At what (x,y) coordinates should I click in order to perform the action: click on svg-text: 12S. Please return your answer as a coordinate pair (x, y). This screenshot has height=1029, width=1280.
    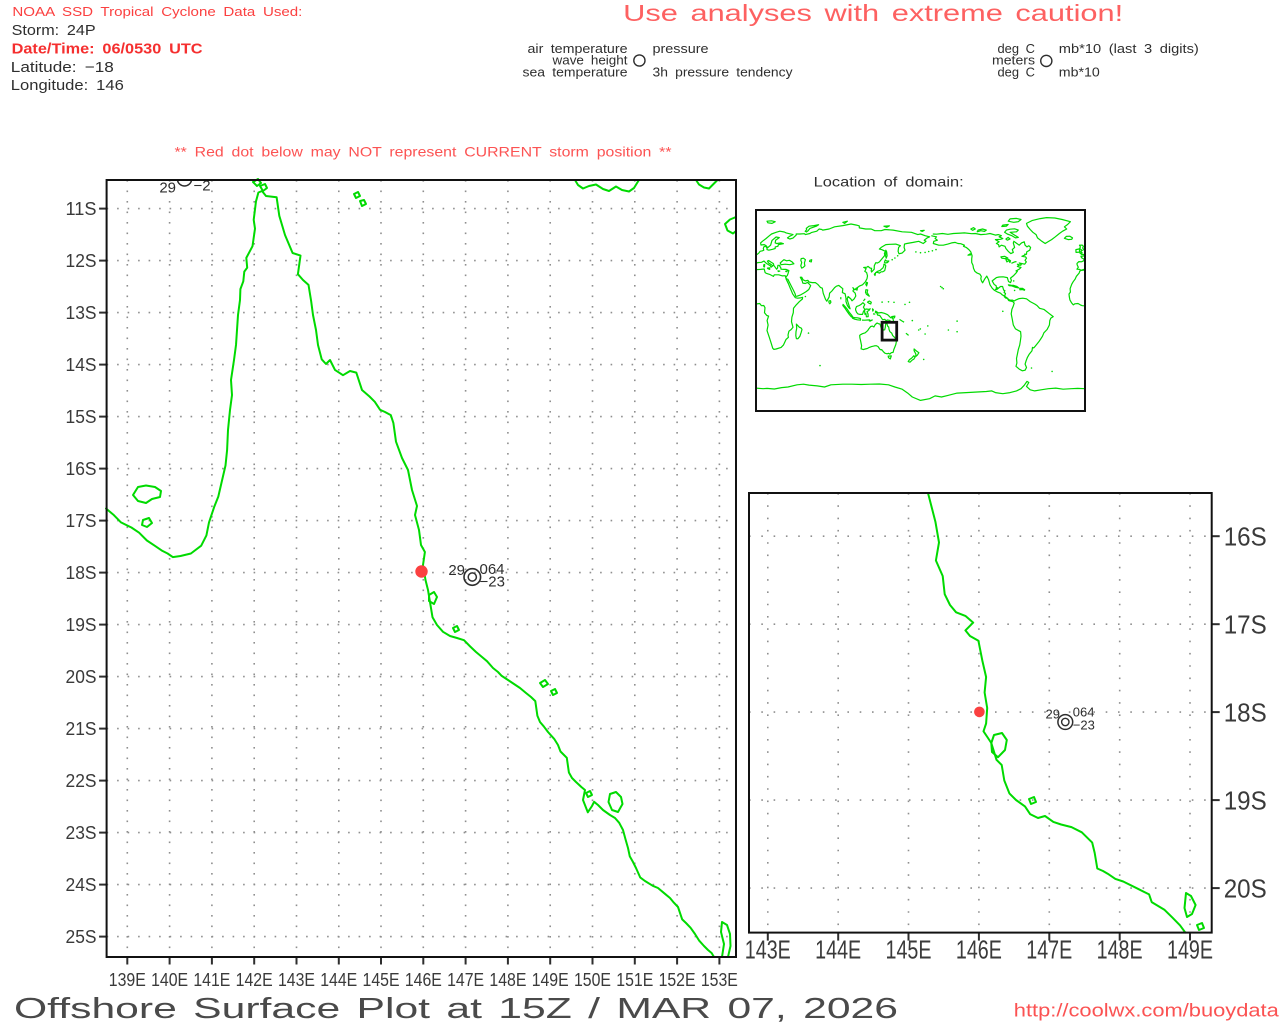
    Looking at the image, I should click on (81, 261).